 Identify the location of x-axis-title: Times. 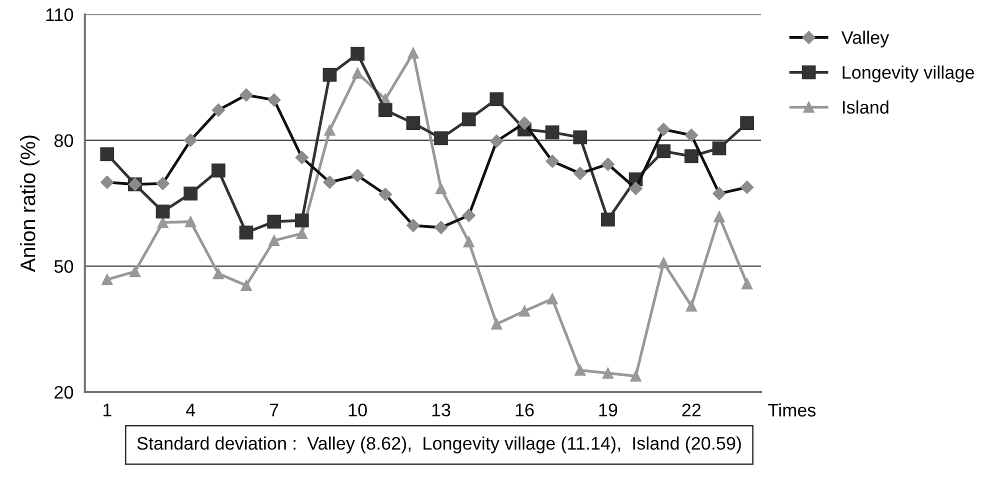
(792, 410).